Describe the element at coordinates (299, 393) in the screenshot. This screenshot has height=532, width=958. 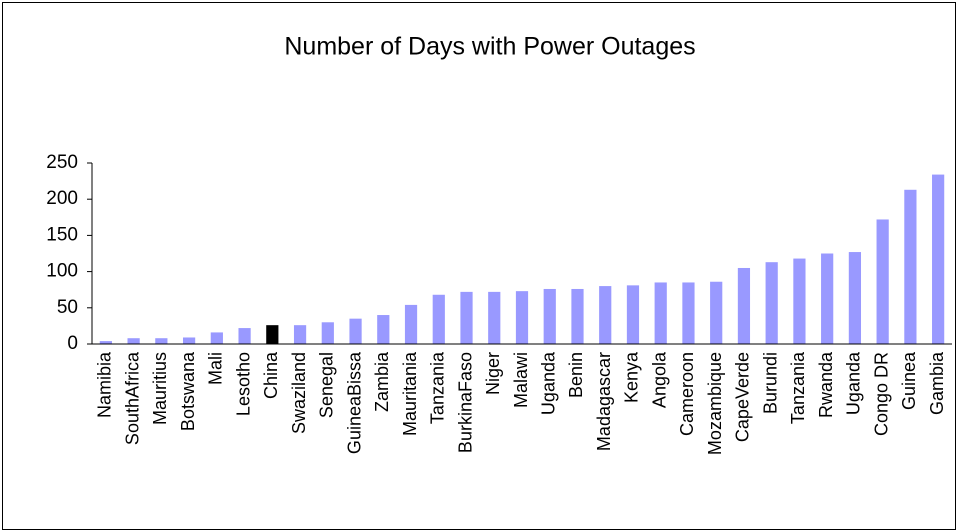
I see `x-tick-label: Swaziland` at that location.